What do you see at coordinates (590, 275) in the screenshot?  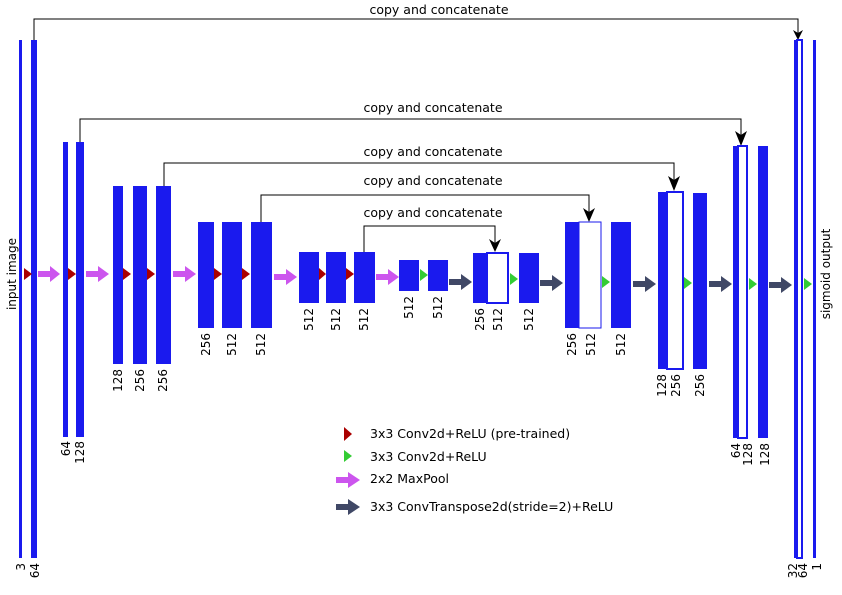 I see `block-dec2-b` at bounding box center [590, 275].